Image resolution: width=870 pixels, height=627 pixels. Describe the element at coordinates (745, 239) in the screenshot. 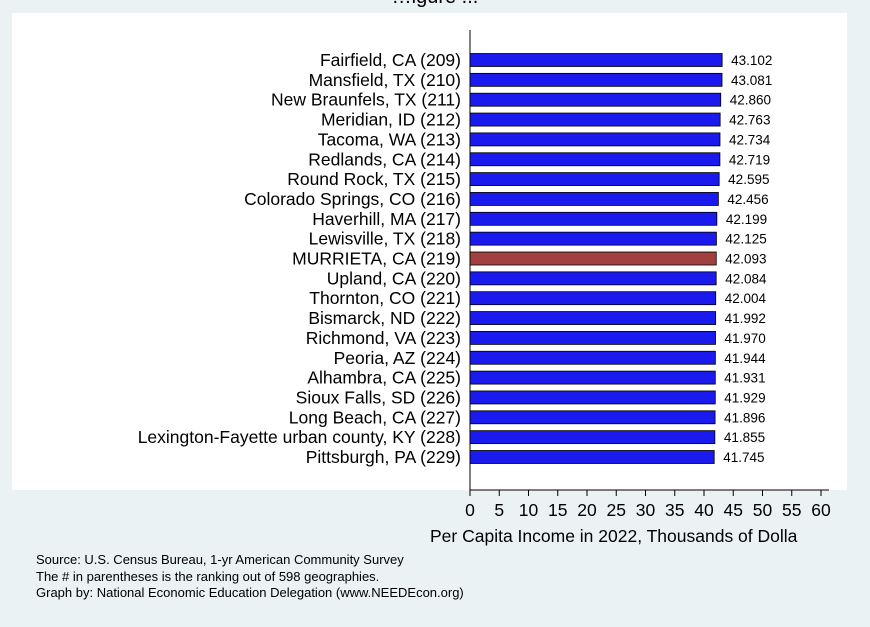

I see `value-label: 42.125` at that location.